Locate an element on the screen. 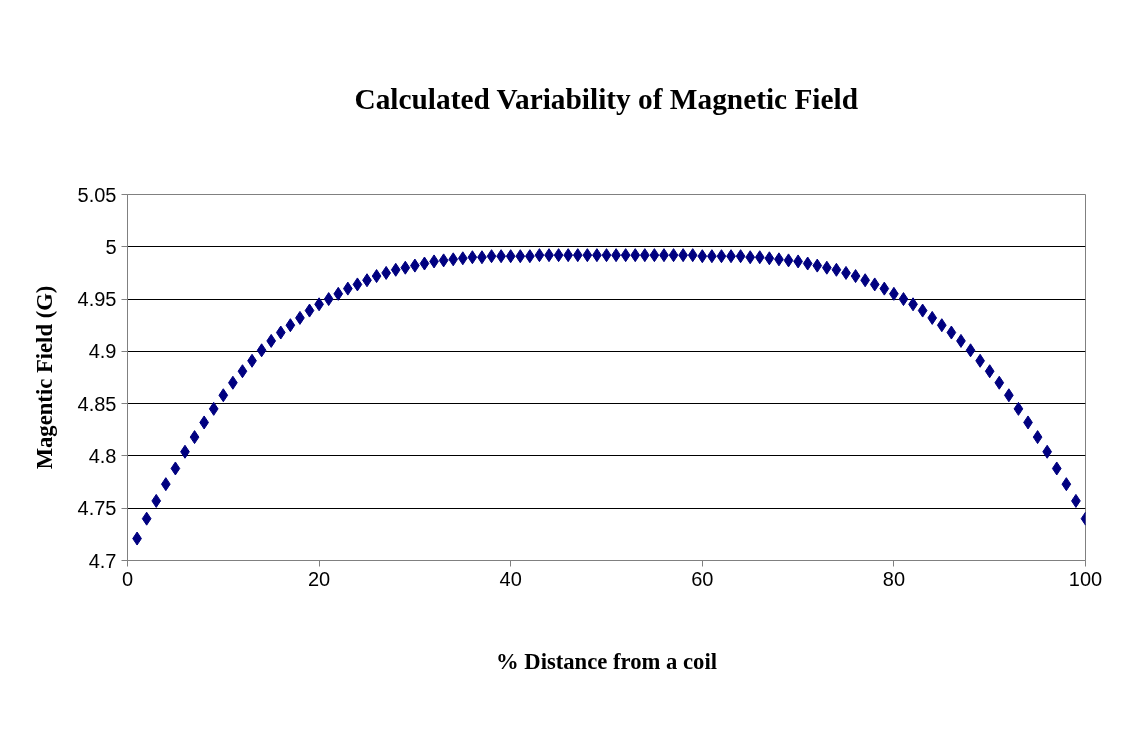 Image resolution: width=1130 pixels, height=733 pixels. y-tick-label: 4.95 is located at coordinates (97, 299).